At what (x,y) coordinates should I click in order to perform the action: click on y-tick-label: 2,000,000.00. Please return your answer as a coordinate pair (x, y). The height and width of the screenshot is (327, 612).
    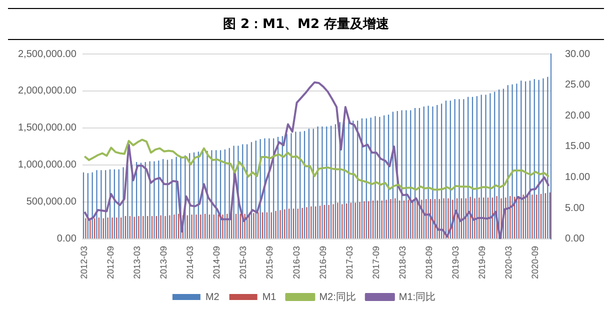
    Looking at the image, I should click on (47, 91).